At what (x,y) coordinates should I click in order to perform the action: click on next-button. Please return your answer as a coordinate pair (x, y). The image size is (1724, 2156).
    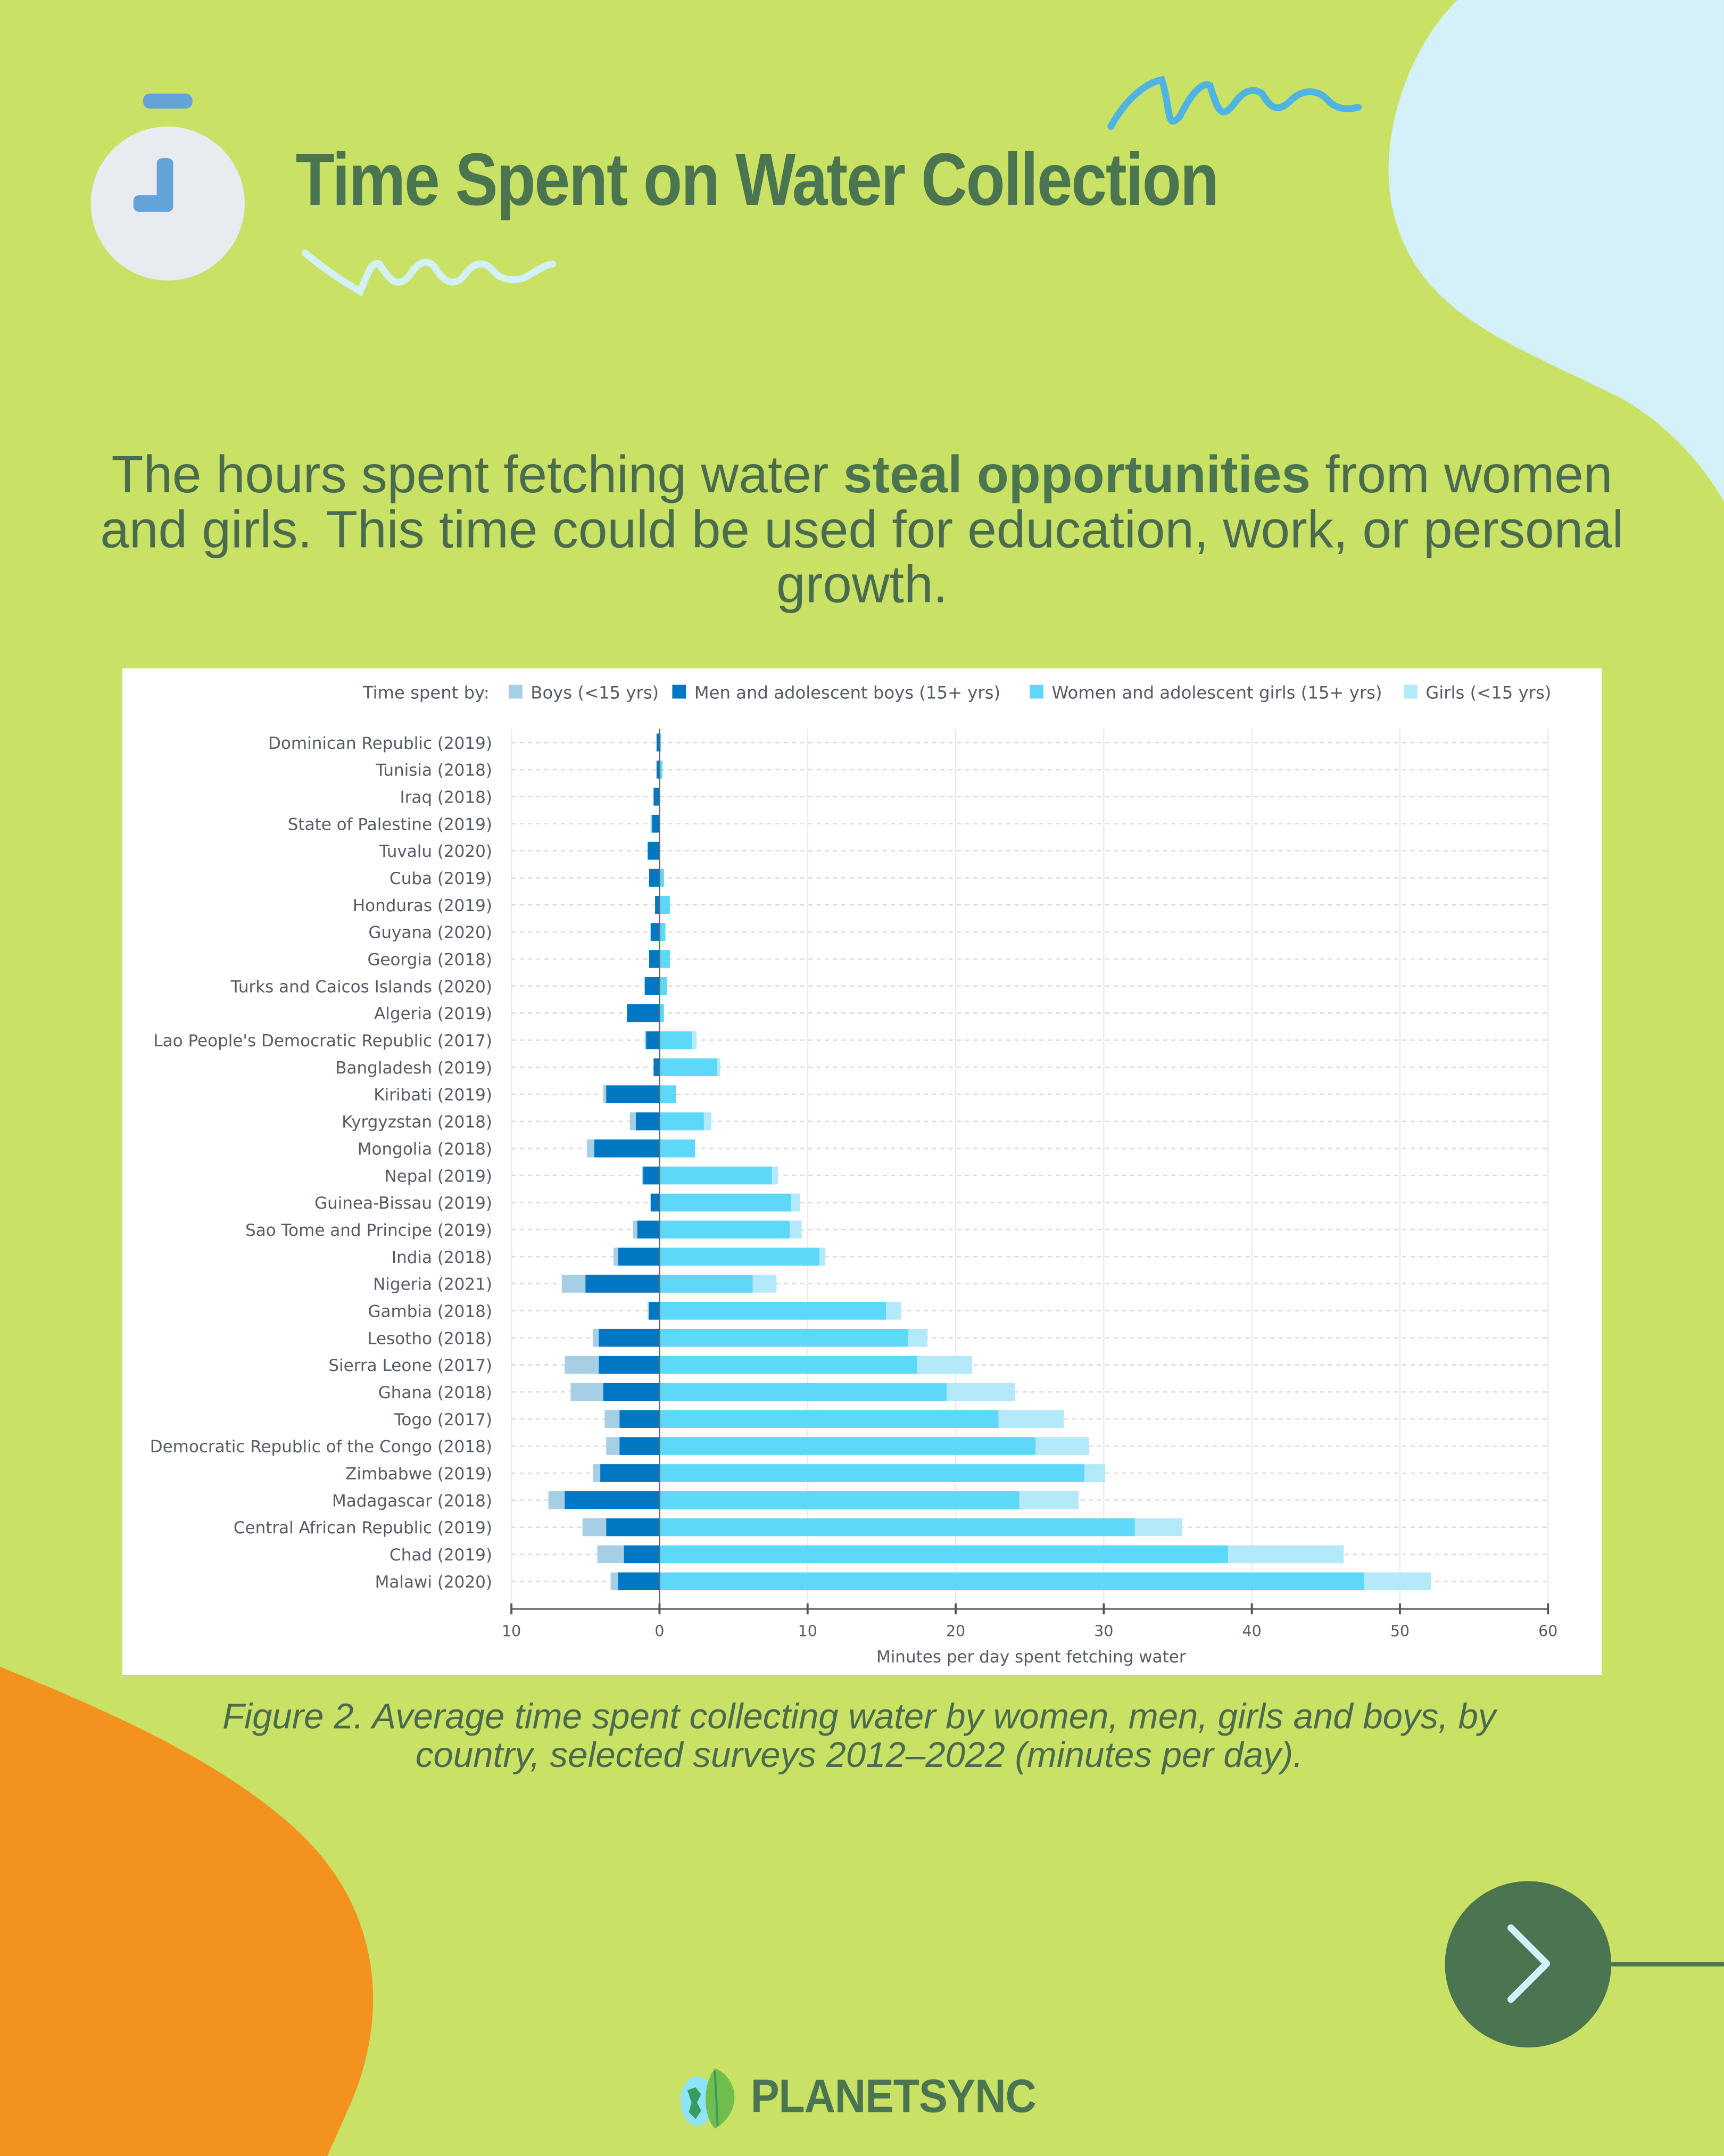
    Looking at the image, I should click on (1528, 1964).